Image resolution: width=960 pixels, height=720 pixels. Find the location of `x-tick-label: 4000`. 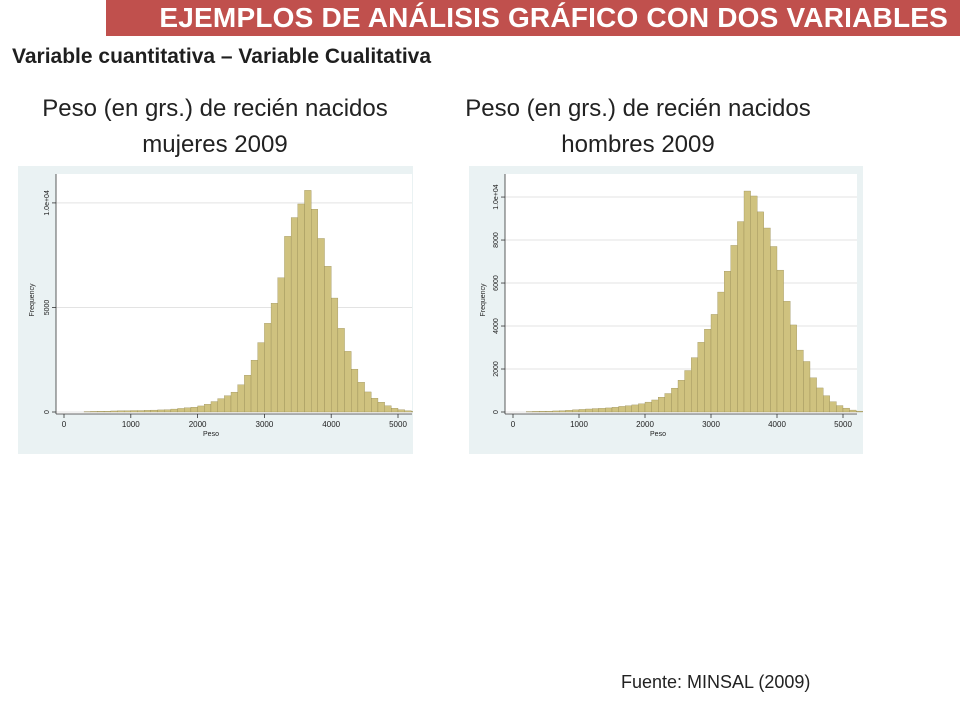

x-tick-label: 4000 is located at coordinates (331, 424).